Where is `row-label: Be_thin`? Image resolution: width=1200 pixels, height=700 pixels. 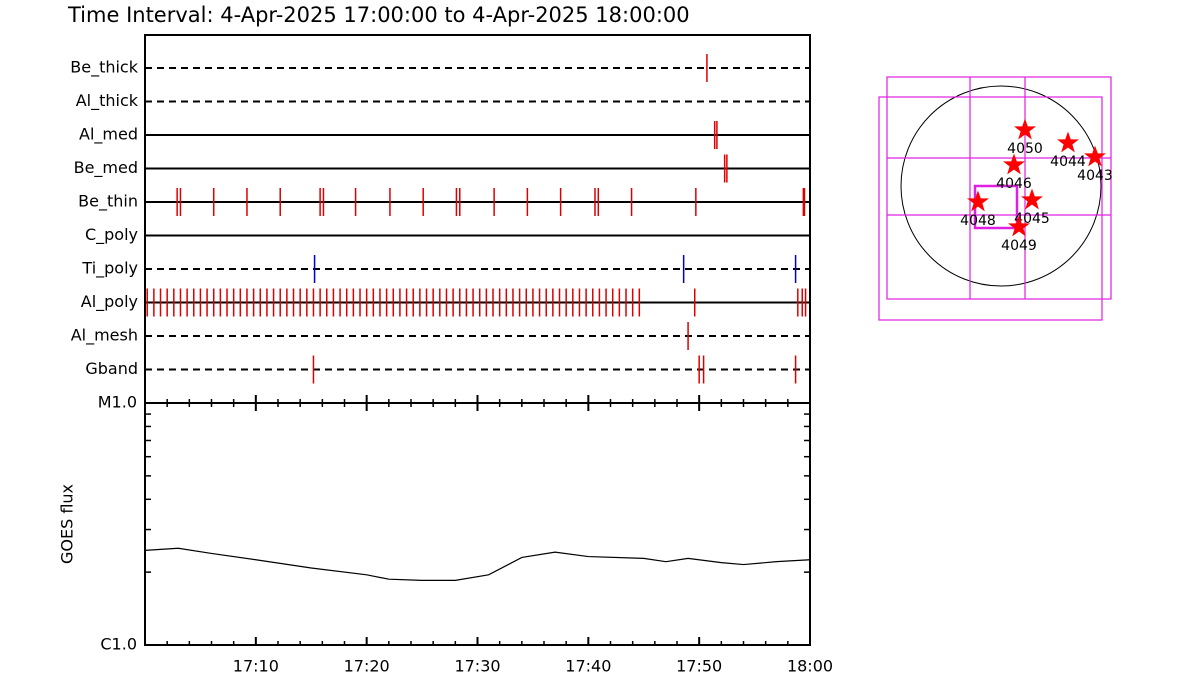
row-label: Be_thin is located at coordinates (108, 202).